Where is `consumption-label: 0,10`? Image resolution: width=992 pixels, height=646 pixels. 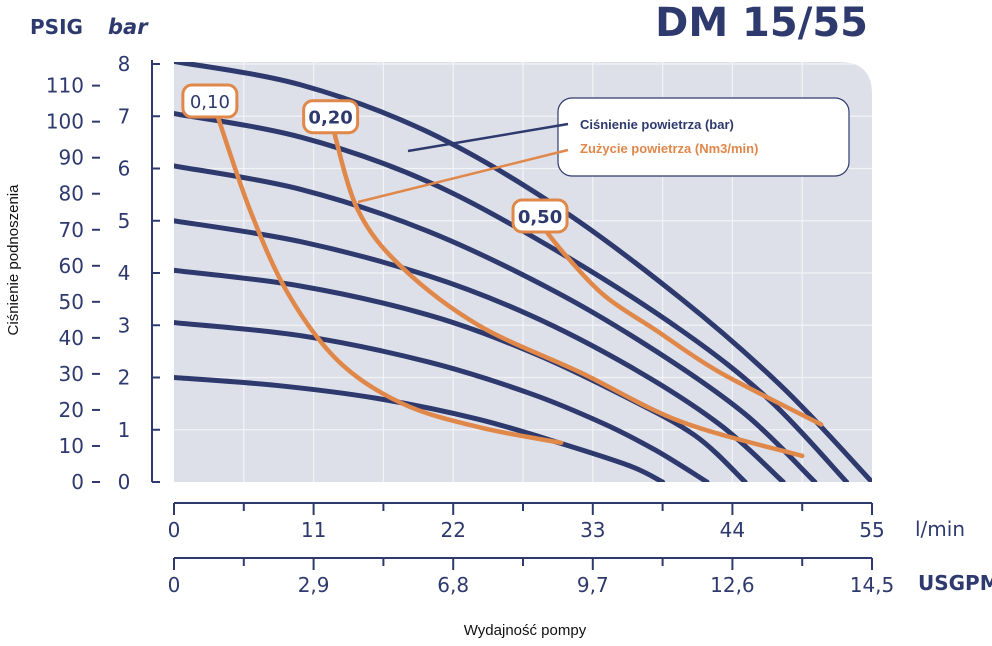
consumption-label: 0,10 is located at coordinates (210, 101).